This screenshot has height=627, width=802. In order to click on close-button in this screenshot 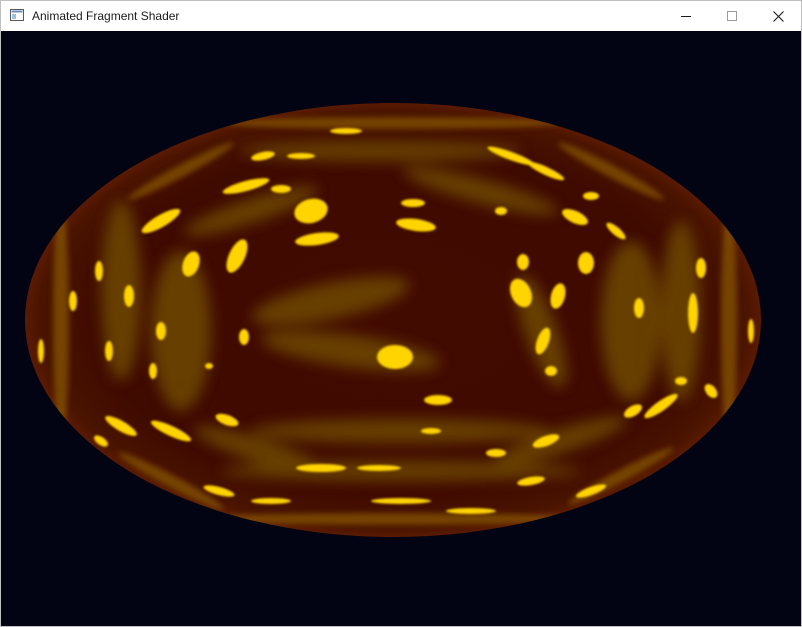, I will do `click(778, 16)`.